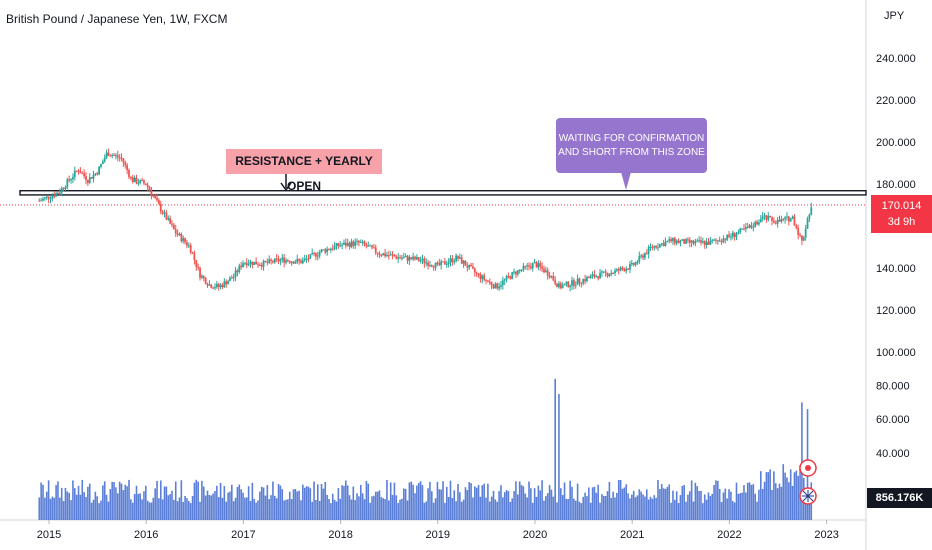 This screenshot has height=550, width=932. Describe the element at coordinates (626, 181) in the screenshot. I see `callout-pointer` at that location.